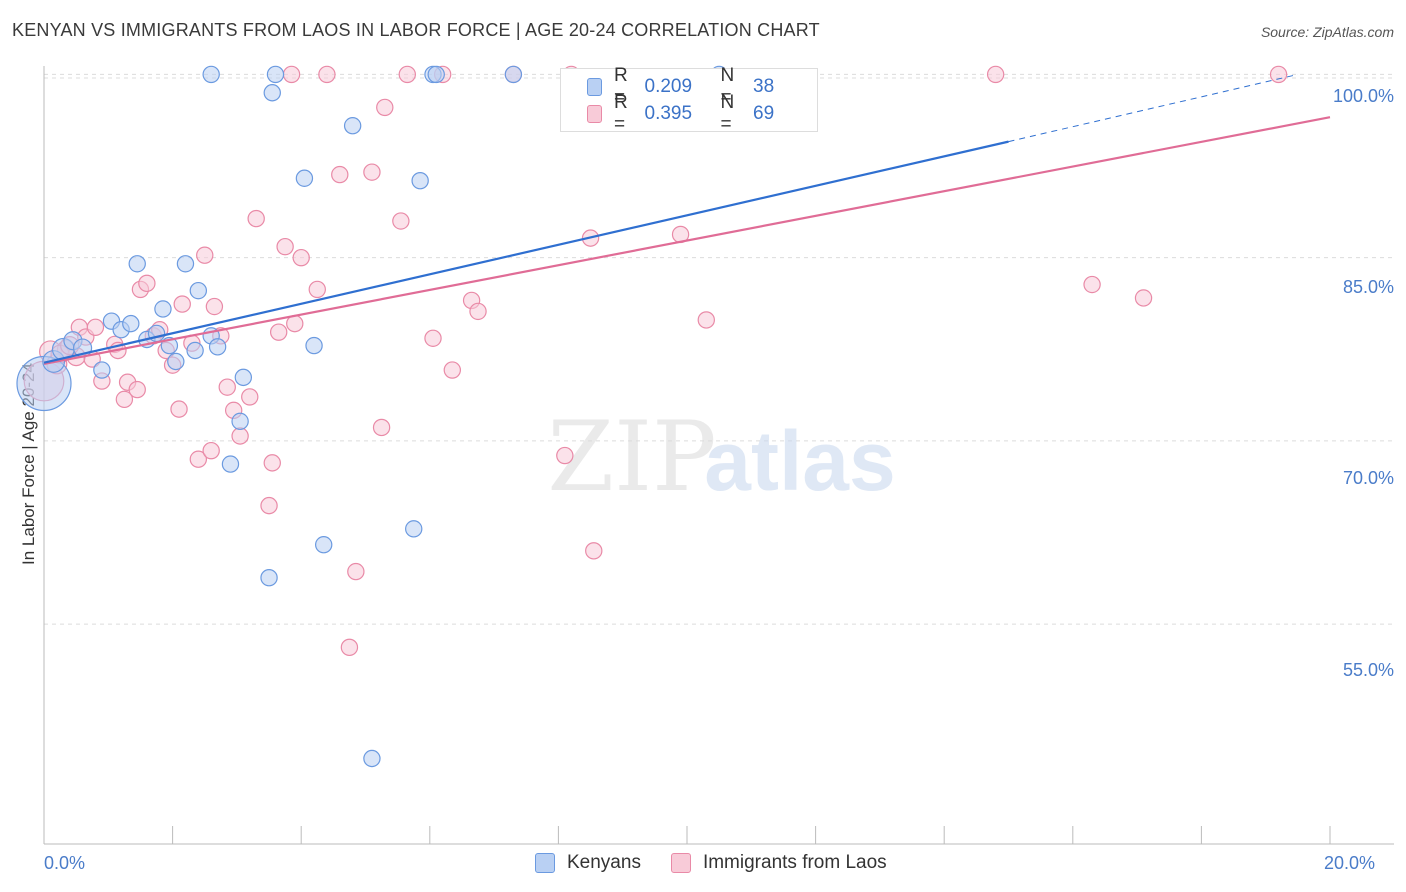  I want to click on trend-line-kenyans-extension, so click(1153, 108).